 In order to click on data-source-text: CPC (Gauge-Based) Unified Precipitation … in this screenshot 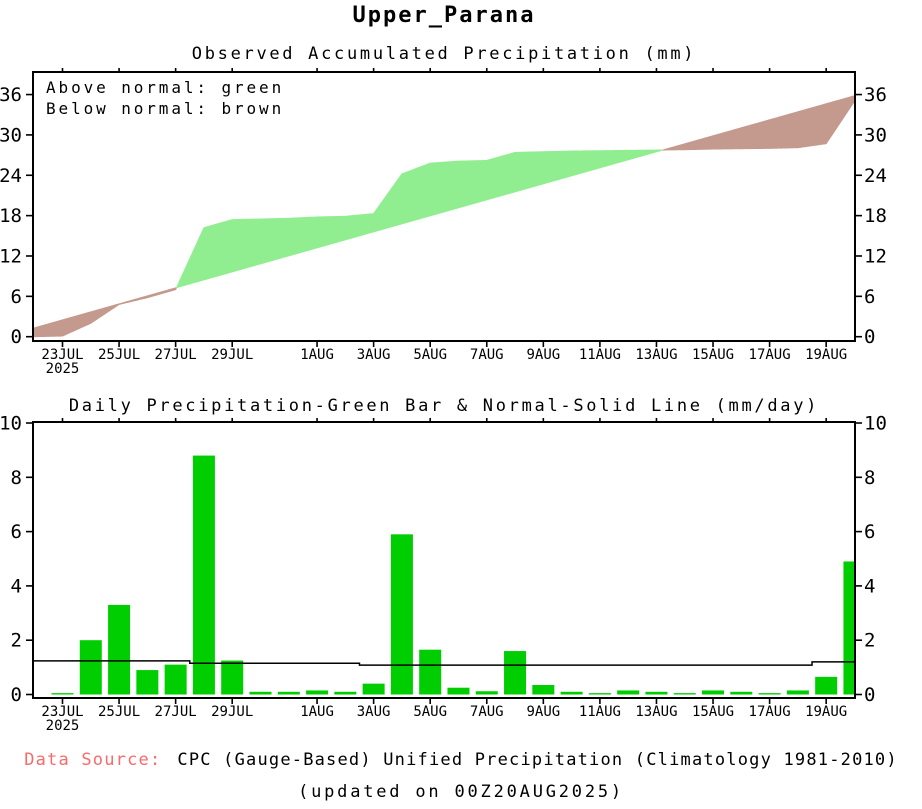, I will do `click(537, 760)`.